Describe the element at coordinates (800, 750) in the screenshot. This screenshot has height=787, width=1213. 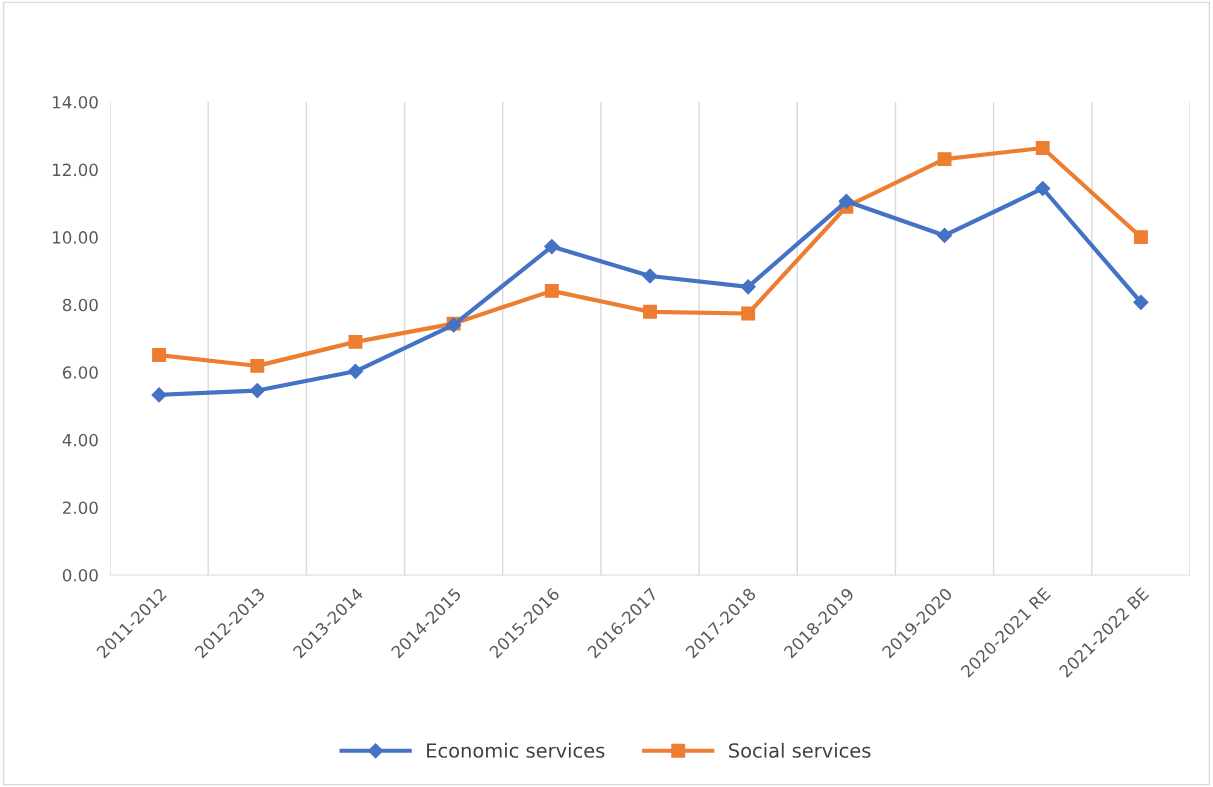
I see `legend-label: Social services` at that location.